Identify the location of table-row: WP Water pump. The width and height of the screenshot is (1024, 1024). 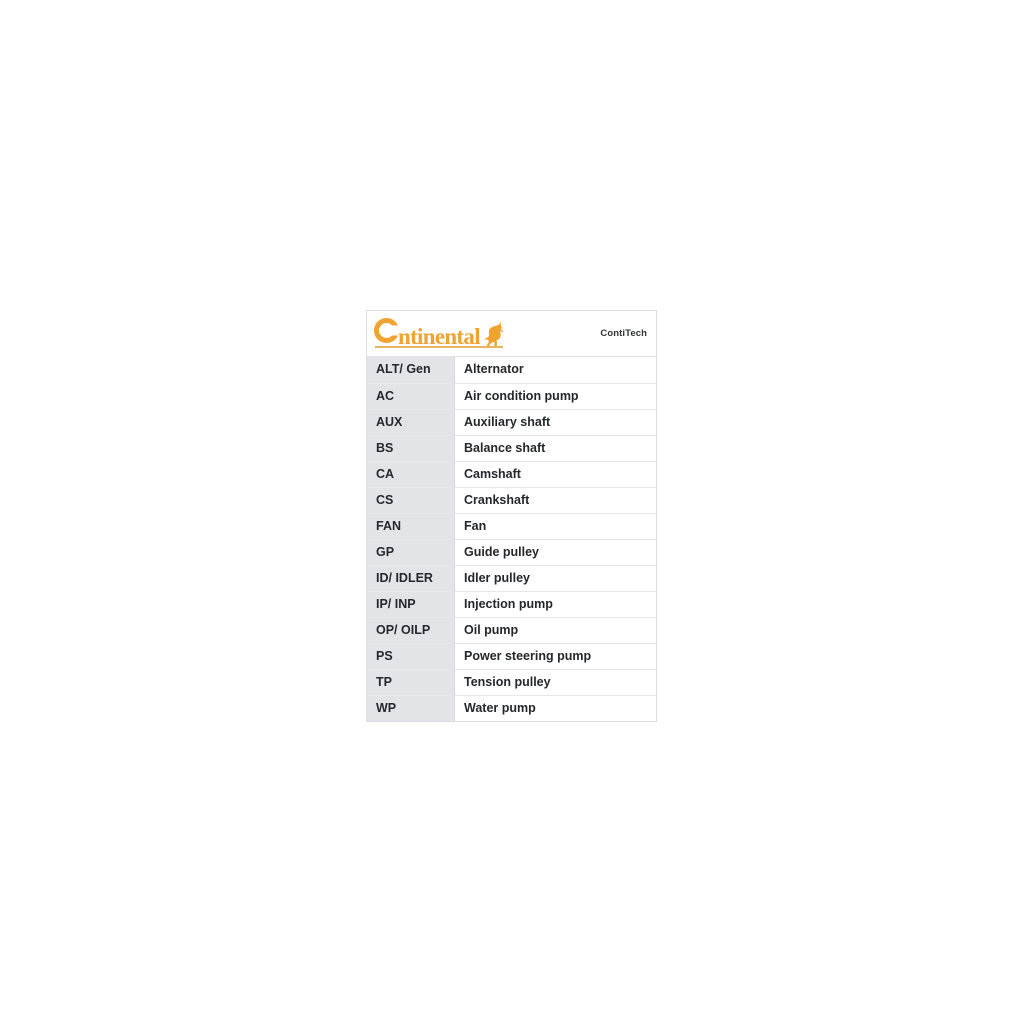
(511, 707).